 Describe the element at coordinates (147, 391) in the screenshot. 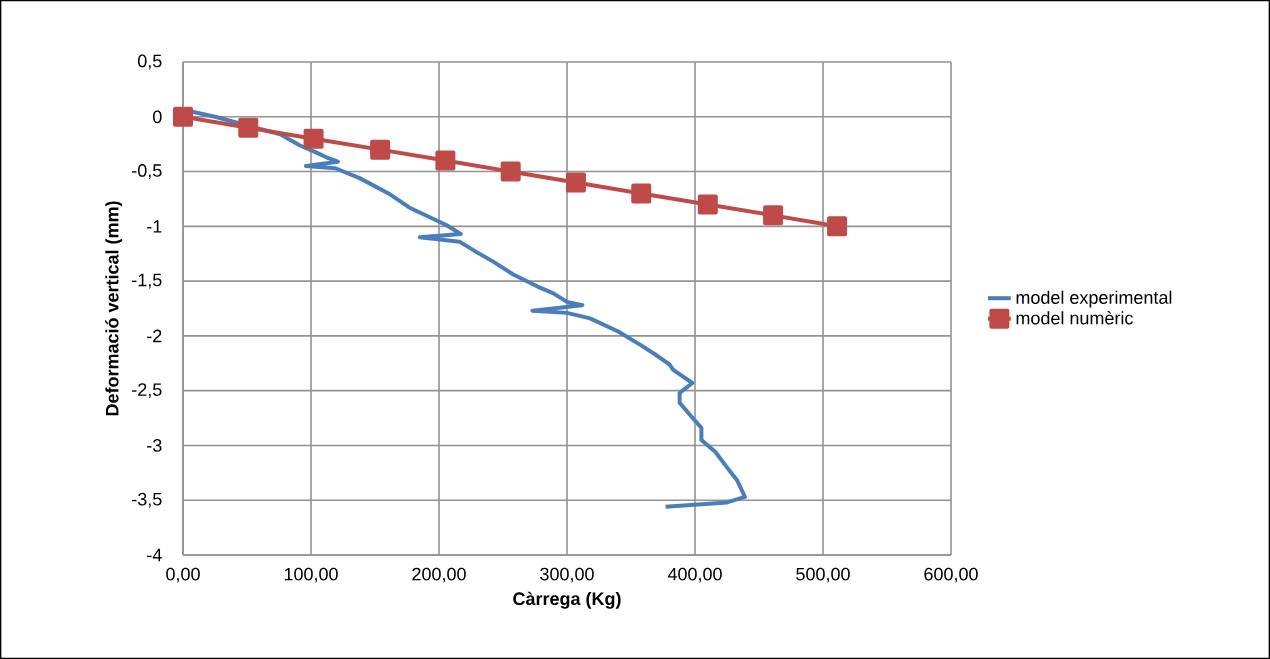

I see `y-tick-label: -2,5` at that location.